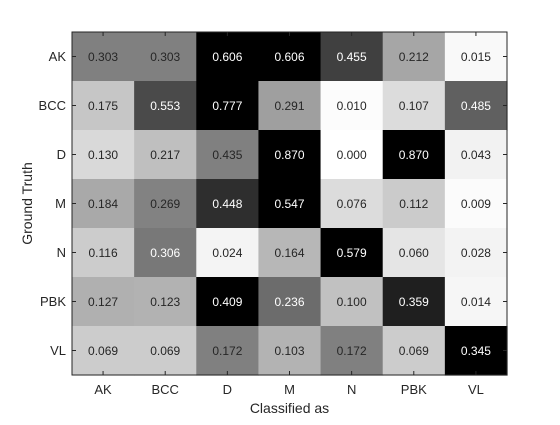 The height and width of the screenshot is (425, 560). Describe the element at coordinates (61, 252) in the screenshot. I see `y-tick-label: N` at that location.